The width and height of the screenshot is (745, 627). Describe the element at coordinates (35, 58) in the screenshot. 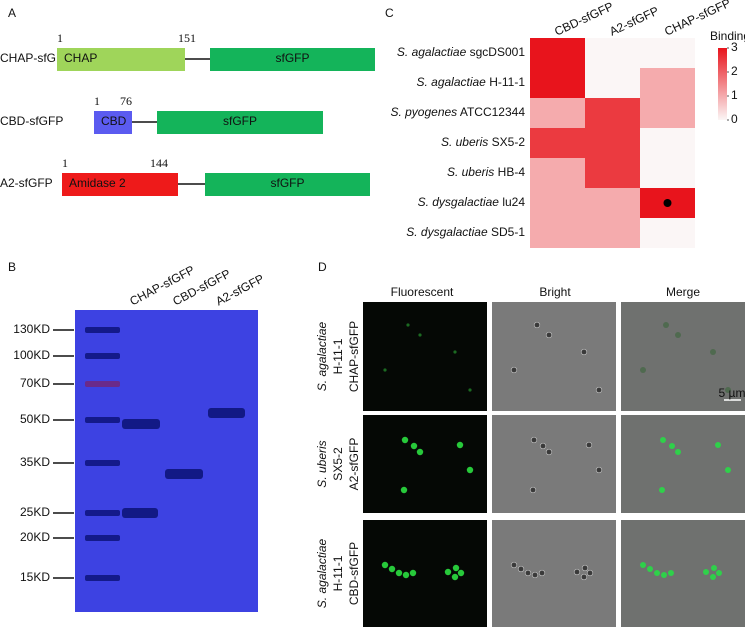

I see `construct-name: CHAP-sfGFP` at that location.